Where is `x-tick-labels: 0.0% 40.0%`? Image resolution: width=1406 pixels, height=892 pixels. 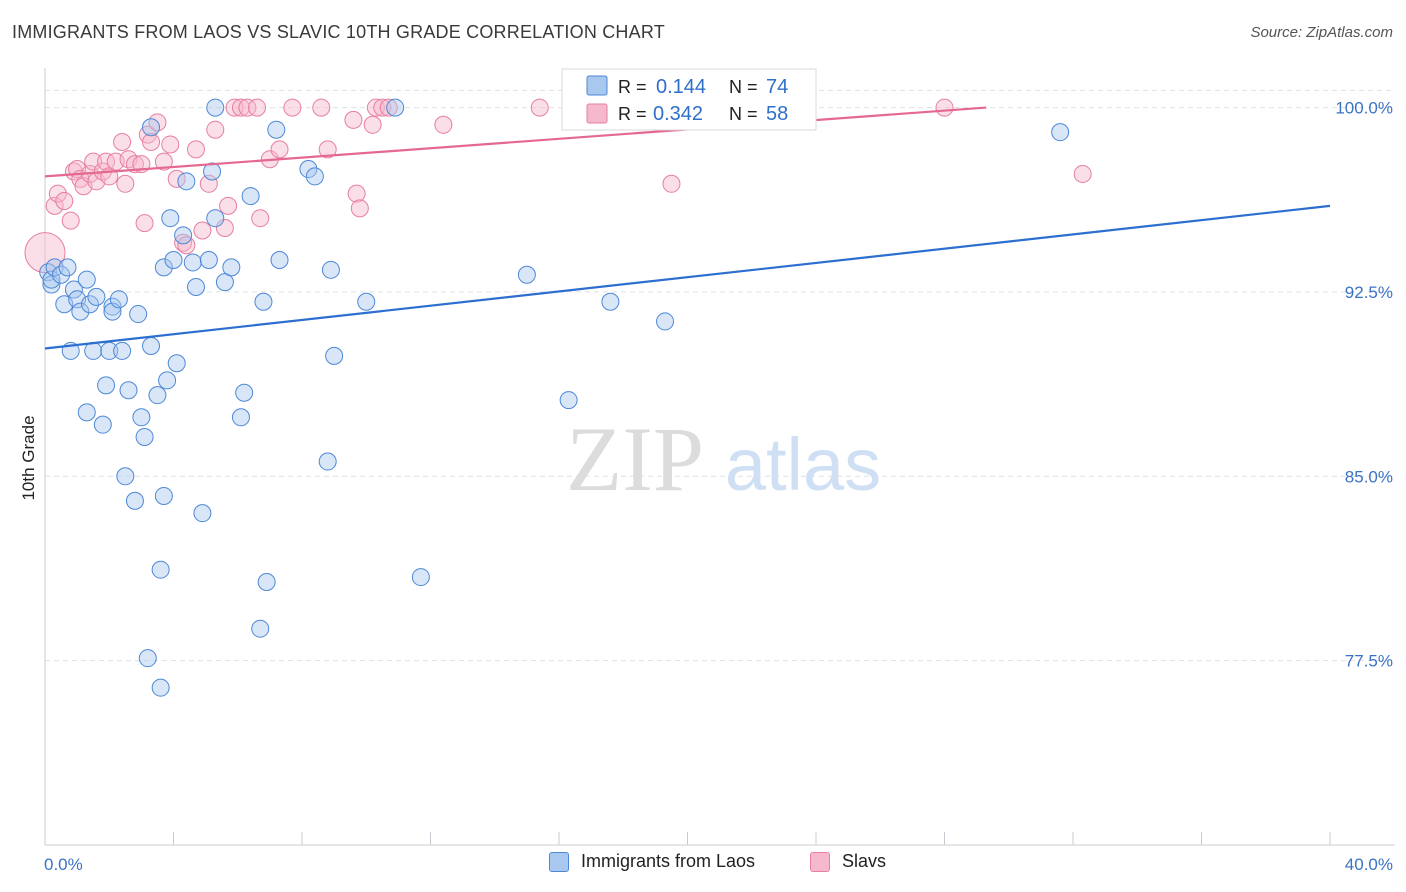
x-tick-labels: 0.0% 40.0% is located at coordinates (718, 864).